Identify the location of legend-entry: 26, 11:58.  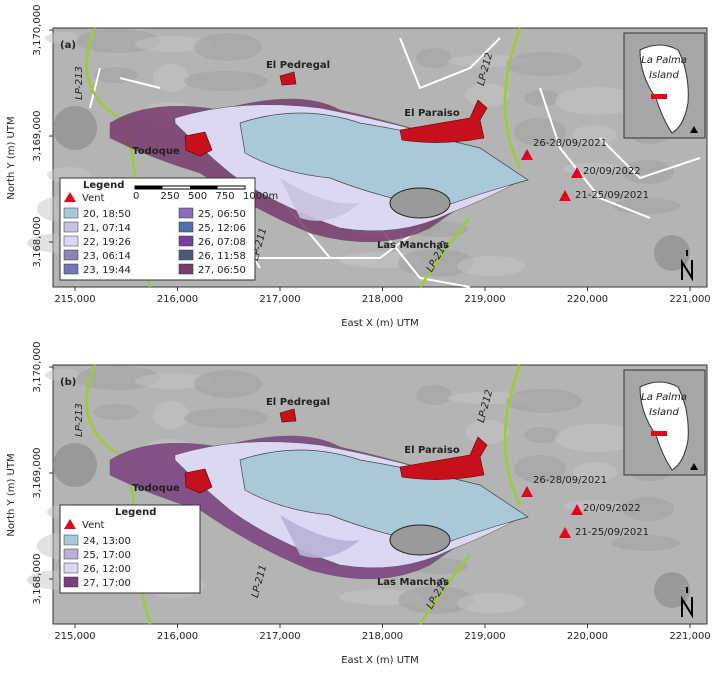
(222, 256).